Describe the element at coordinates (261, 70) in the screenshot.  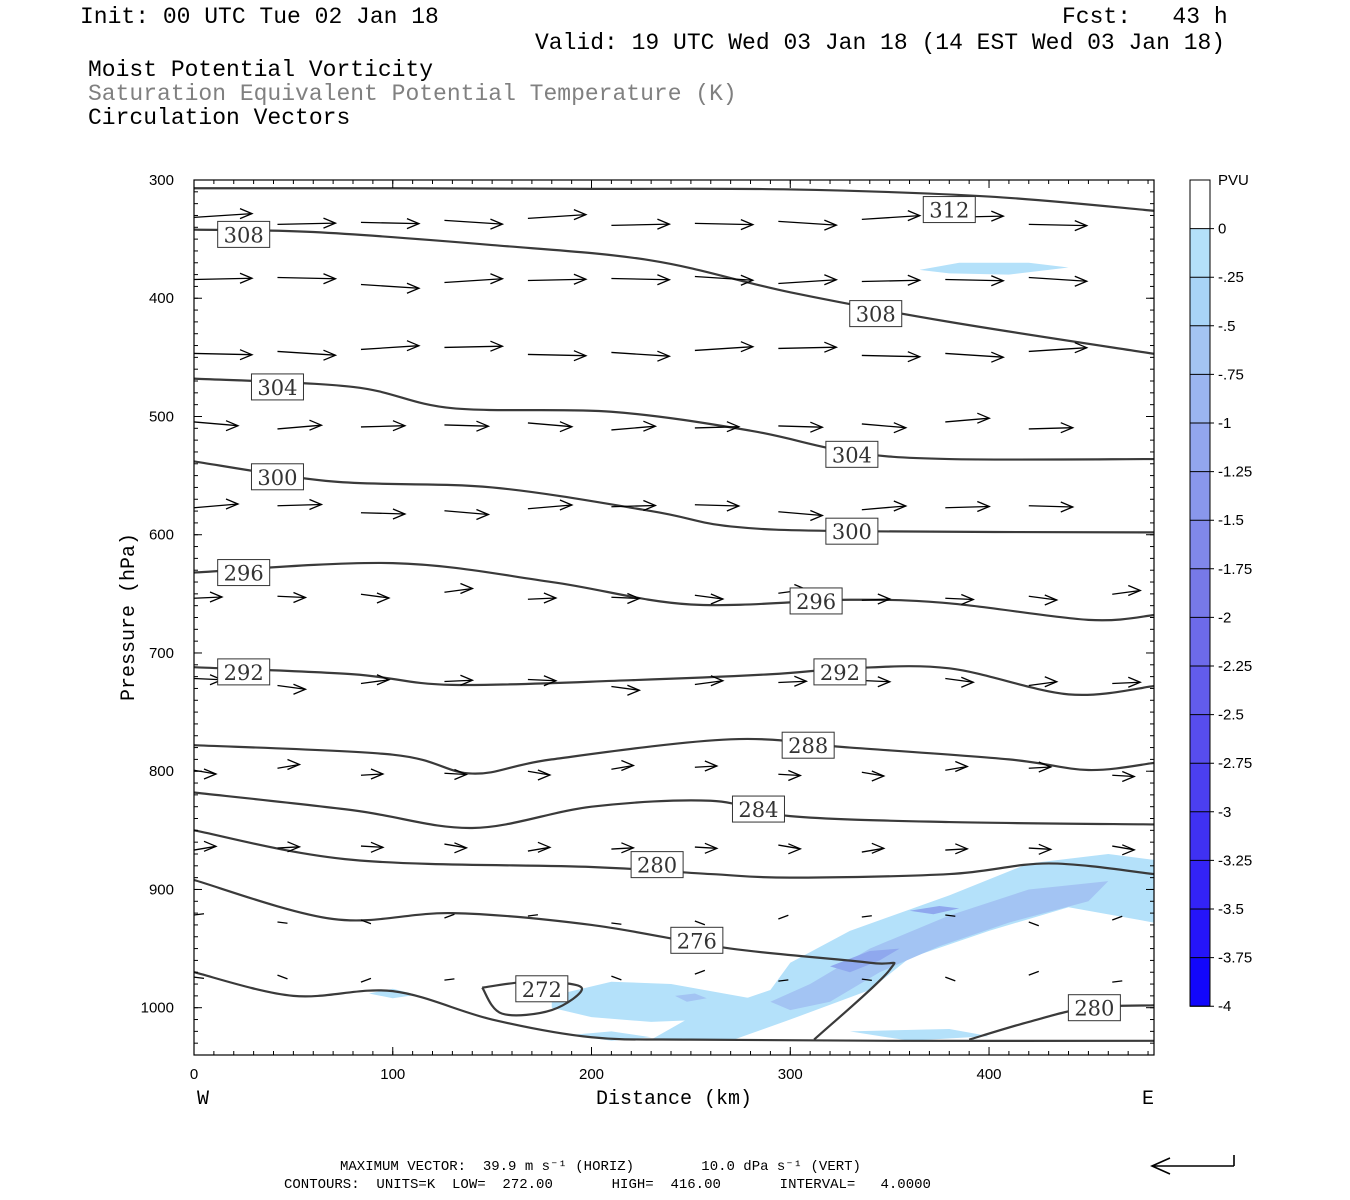
I see `field-title-mpv: Moist Potential Vorticity` at that location.